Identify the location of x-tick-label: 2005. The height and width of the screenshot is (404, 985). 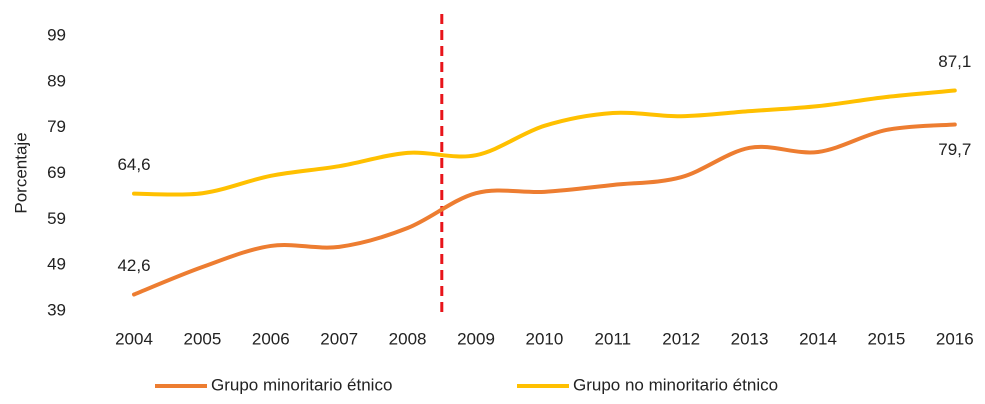
(202, 338).